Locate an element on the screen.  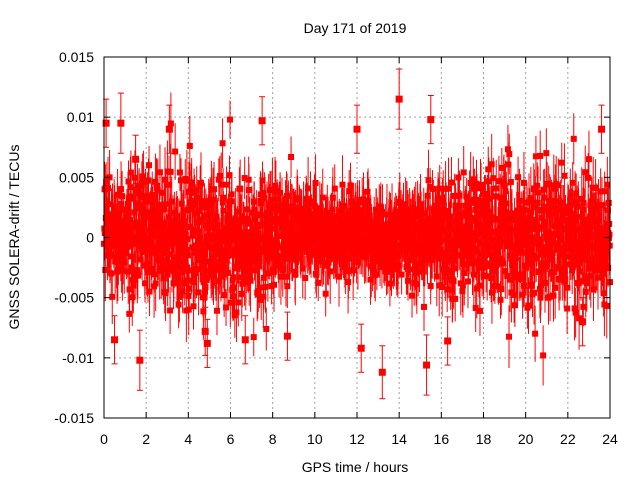
x-tick-label: 0 is located at coordinates (104, 439).